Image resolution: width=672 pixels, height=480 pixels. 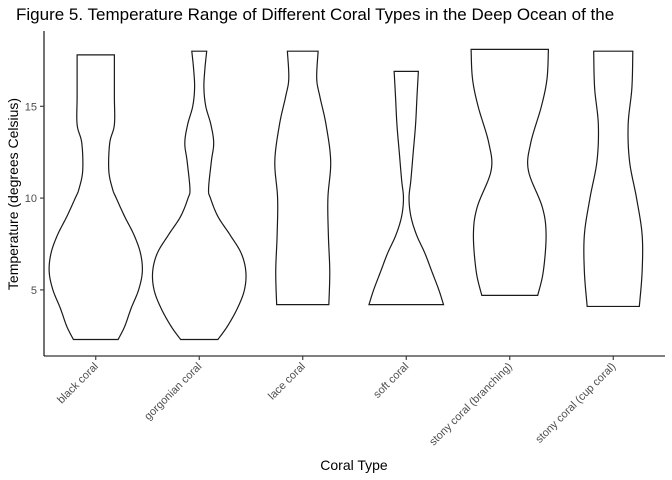 I want to click on x-tick-label: lace coral, so click(x=287, y=382).